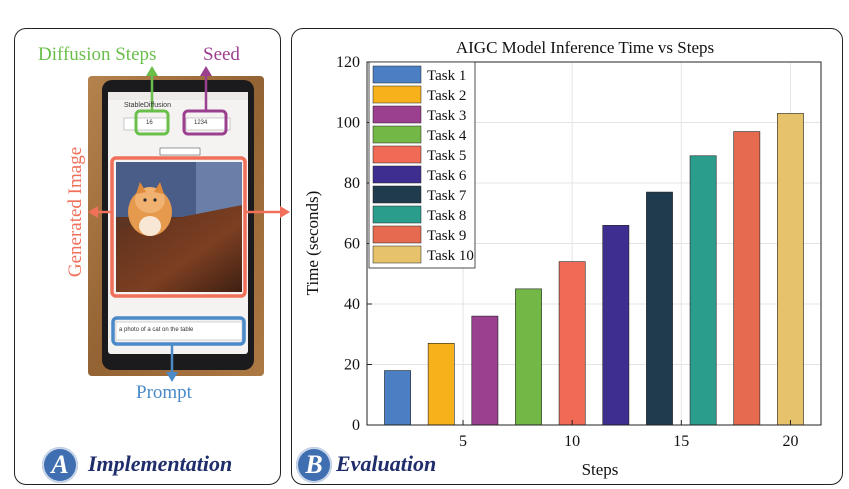 The width and height of the screenshot is (849, 489). What do you see at coordinates (446, 116) in the screenshot?
I see `legend-entry: Task 3` at bounding box center [446, 116].